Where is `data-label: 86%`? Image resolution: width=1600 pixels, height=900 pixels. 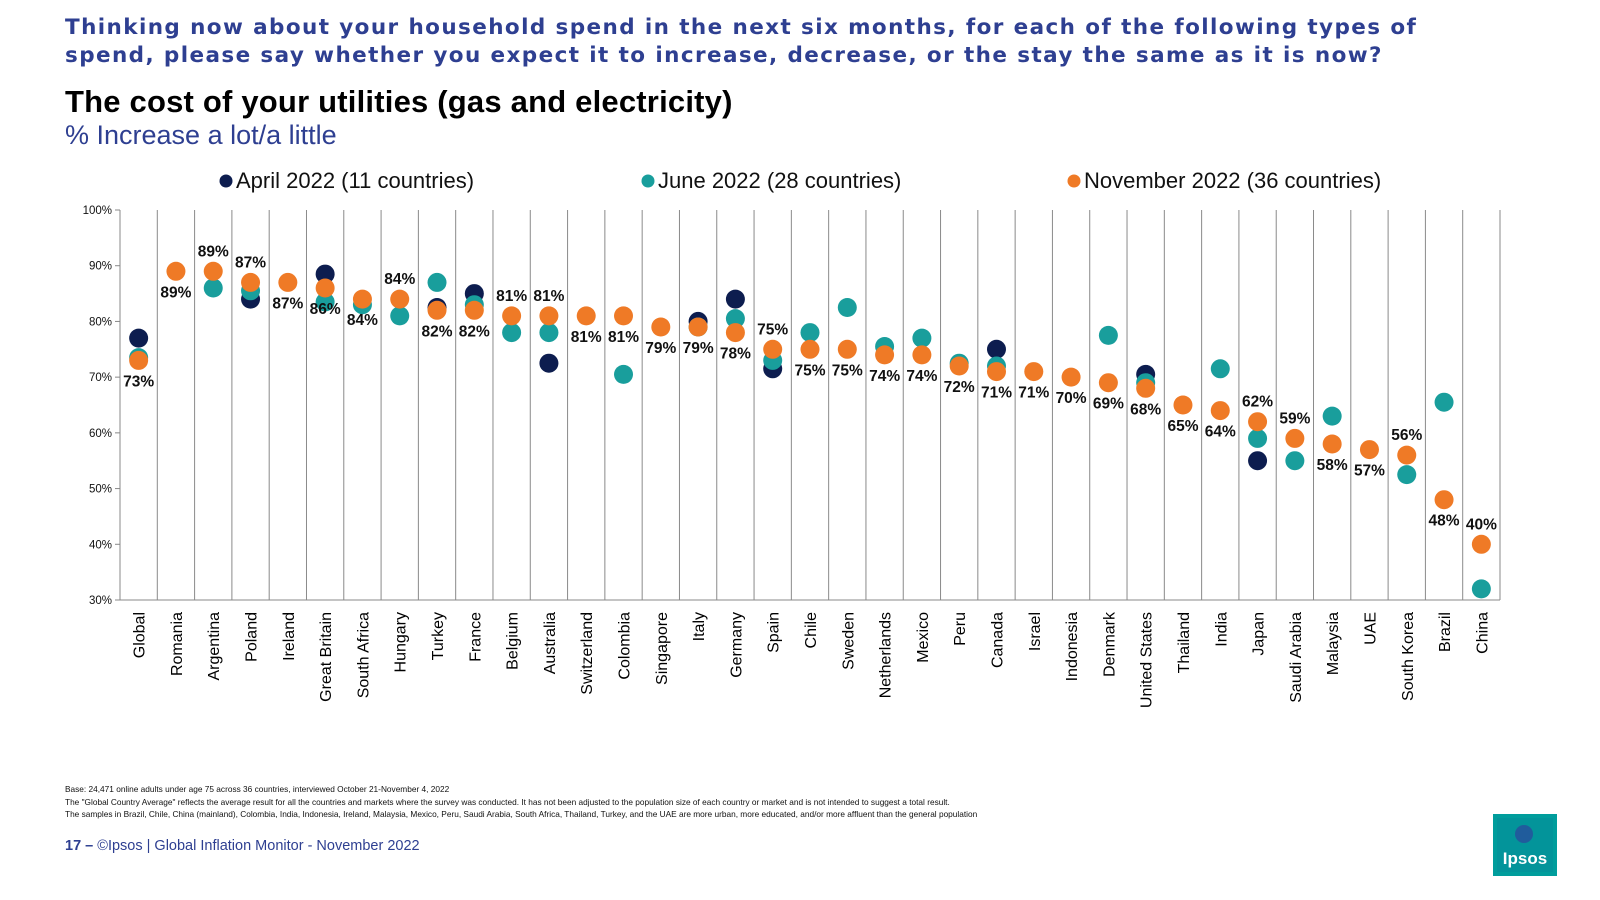
data-label: 86% is located at coordinates (325, 309).